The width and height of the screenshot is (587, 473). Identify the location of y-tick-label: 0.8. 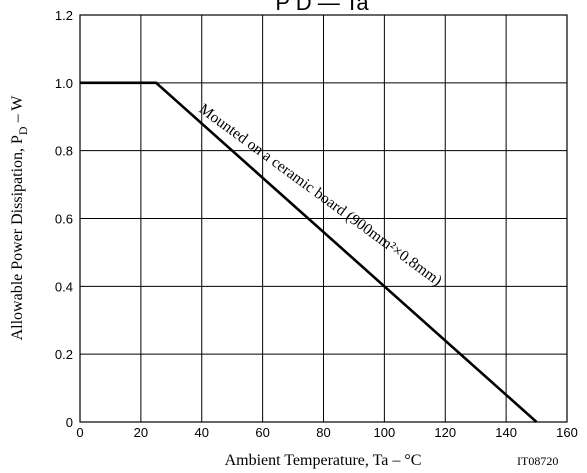
(64, 151).